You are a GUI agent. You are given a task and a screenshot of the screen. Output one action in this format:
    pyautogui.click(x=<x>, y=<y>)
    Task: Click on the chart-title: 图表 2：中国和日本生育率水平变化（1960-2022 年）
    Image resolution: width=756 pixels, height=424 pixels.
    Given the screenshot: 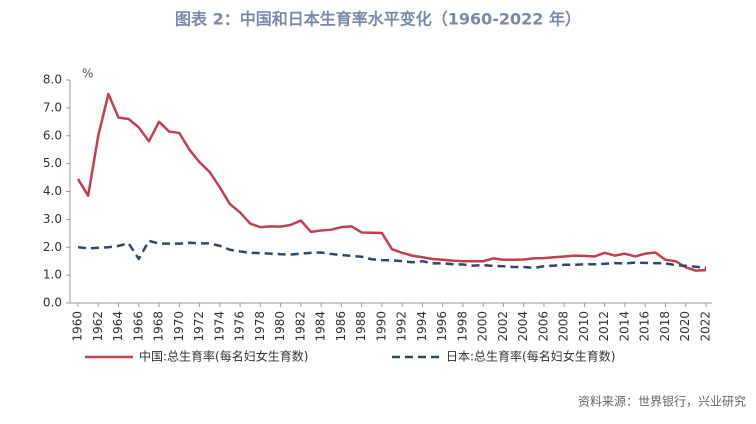 What is the action you would take?
    pyautogui.click(x=378, y=19)
    